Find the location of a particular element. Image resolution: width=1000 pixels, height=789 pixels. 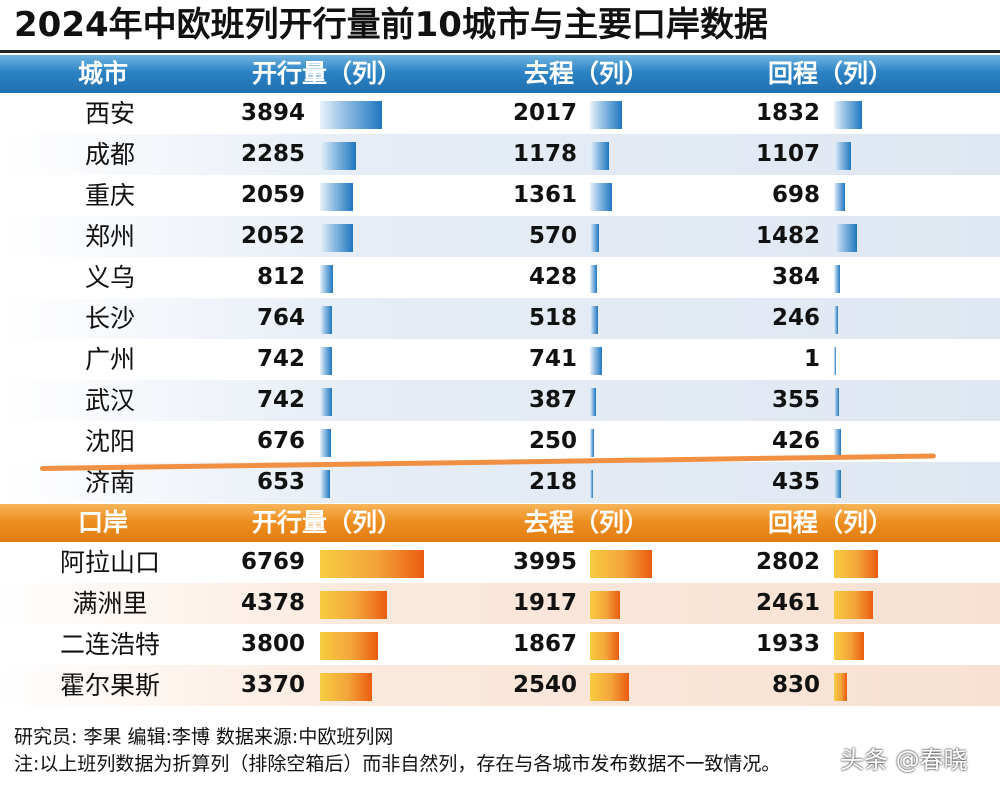

row-name: 济南 is located at coordinates (109, 482).